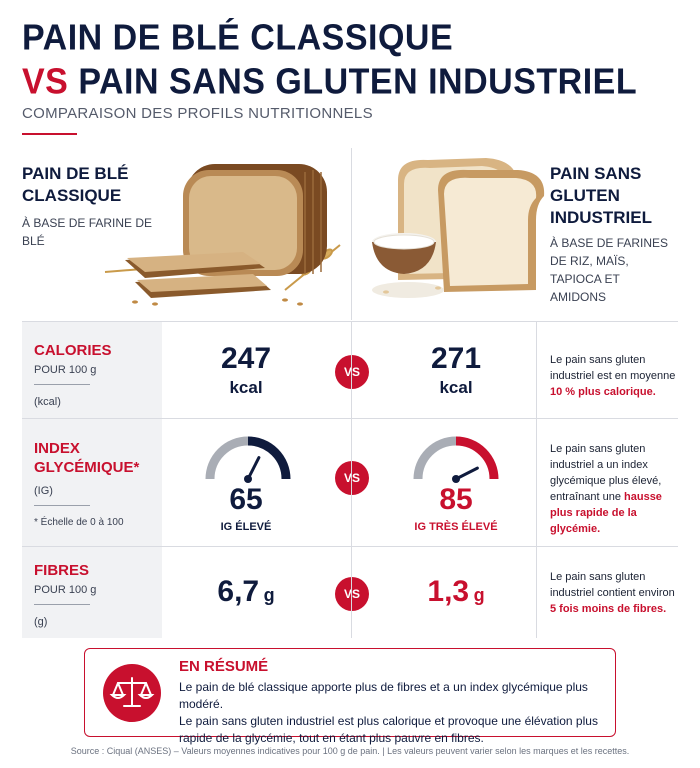 Image resolution: width=700 pixels, height=768 pixels. What do you see at coordinates (358, 82) in the screenshot?
I see `title-line-2-rest: PAIN SANS GLUTEN INDUSTRIEL` at bounding box center [358, 82].